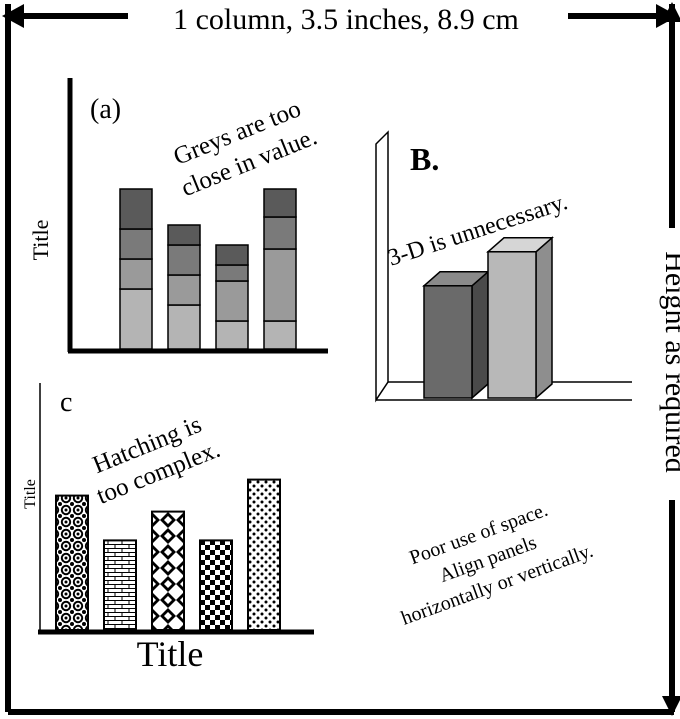  What do you see at coordinates (512, 325) in the screenshot?
I see `panel-b-bar-2-front` at bounding box center [512, 325].